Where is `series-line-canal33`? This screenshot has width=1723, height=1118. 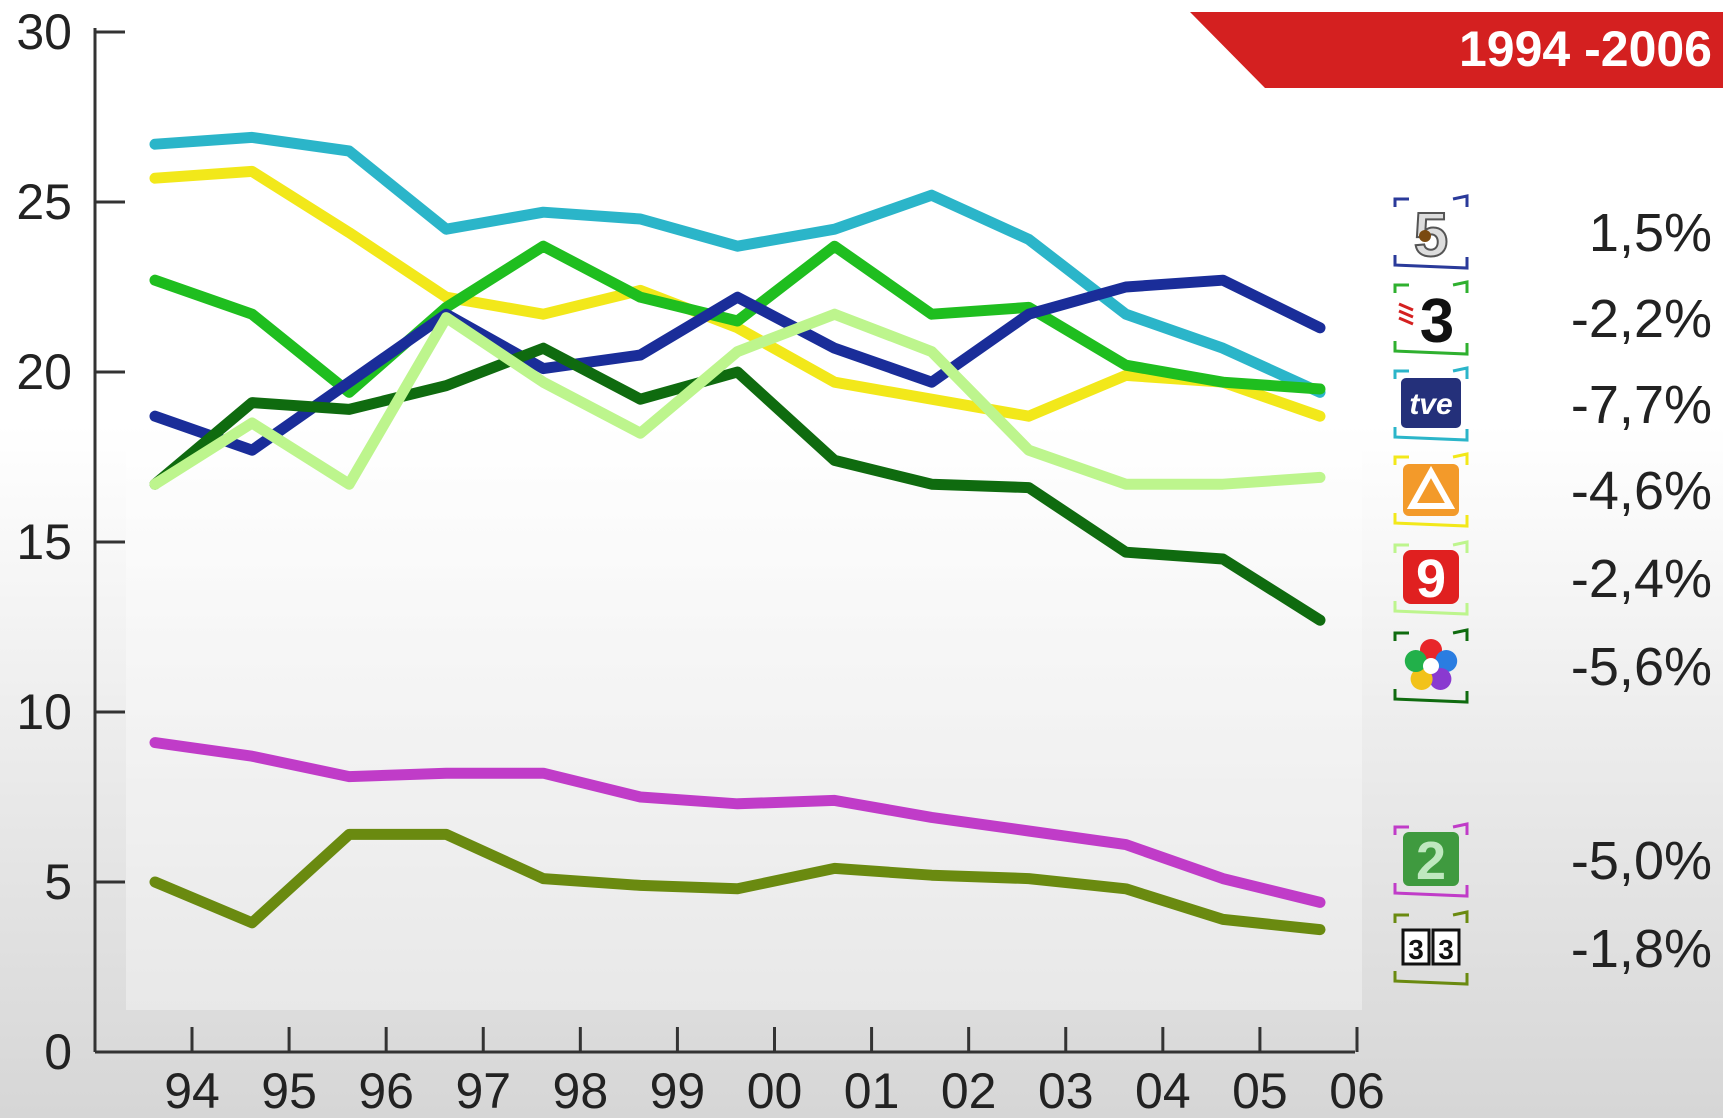 series-line-canal33 is located at coordinates (737, 882).